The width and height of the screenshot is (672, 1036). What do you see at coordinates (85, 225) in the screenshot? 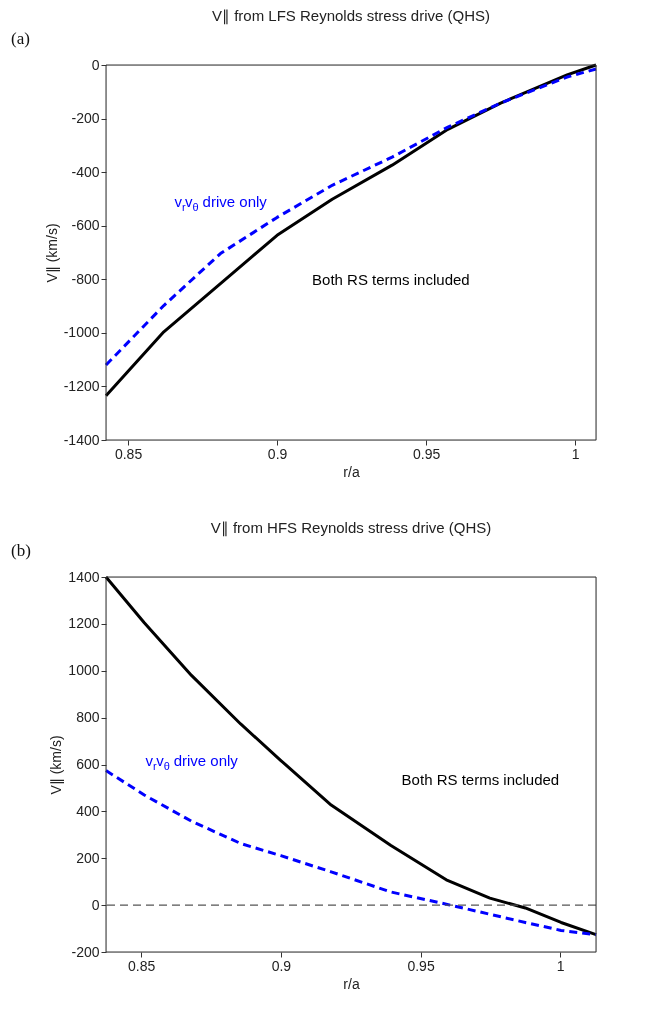
I see `y-tick-label: -600` at bounding box center [85, 225].